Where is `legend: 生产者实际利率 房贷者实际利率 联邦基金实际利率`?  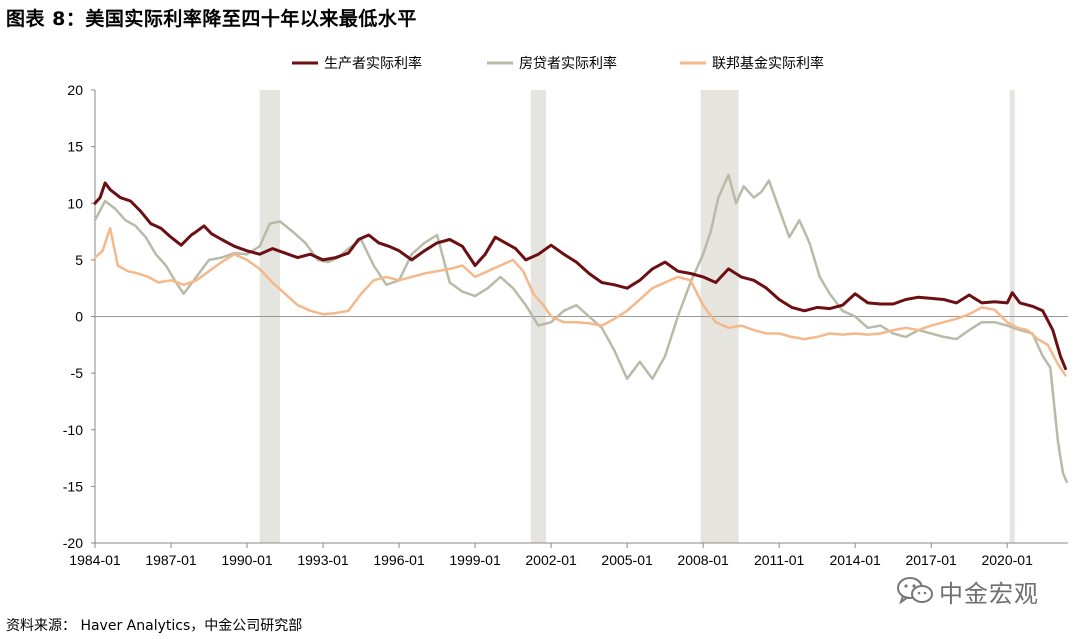
legend: 生产者实际利率 房贷者实际利率 联邦基金实际利率 is located at coordinates (558, 63).